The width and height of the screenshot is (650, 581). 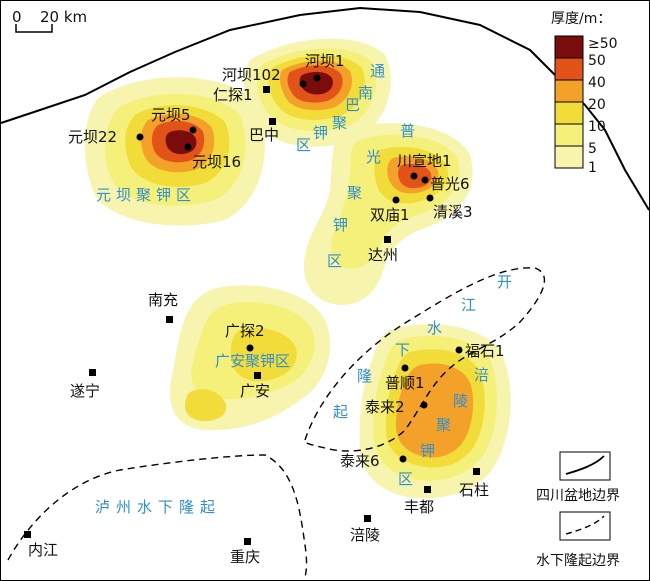 What do you see at coordinates (140, 137) in the screenshot?
I see `well-dot-yb22` at bounding box center [140, 137].